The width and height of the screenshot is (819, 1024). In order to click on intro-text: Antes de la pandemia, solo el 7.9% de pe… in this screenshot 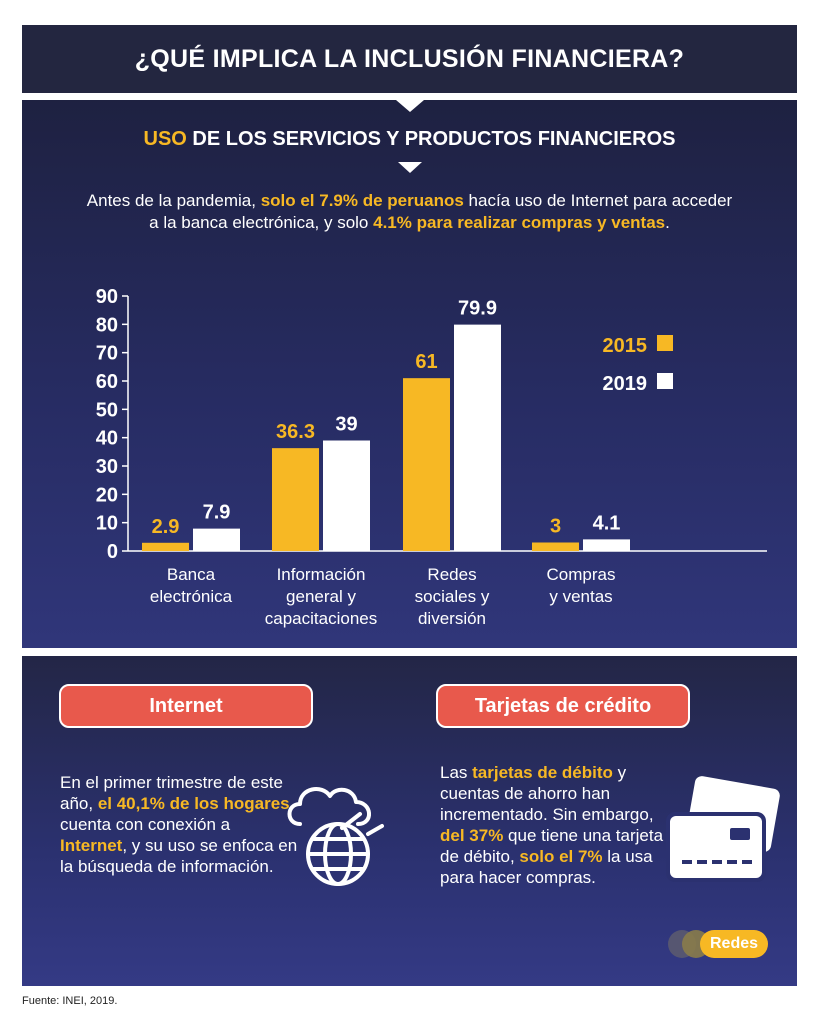, I will do `click(409, 212)`.